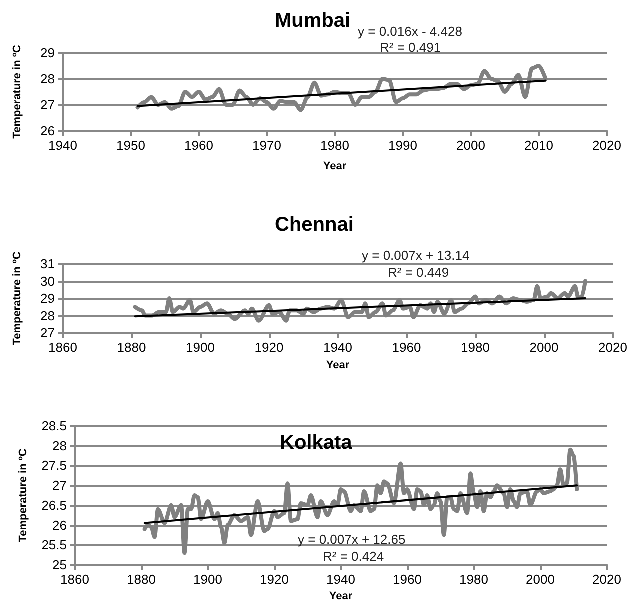 The width and height of the screenshot is (631, 610). What do you see at coordinates (59, 565) in the screenshot?
I see `y-tick-label: 25` at bounding box center [59, 565].